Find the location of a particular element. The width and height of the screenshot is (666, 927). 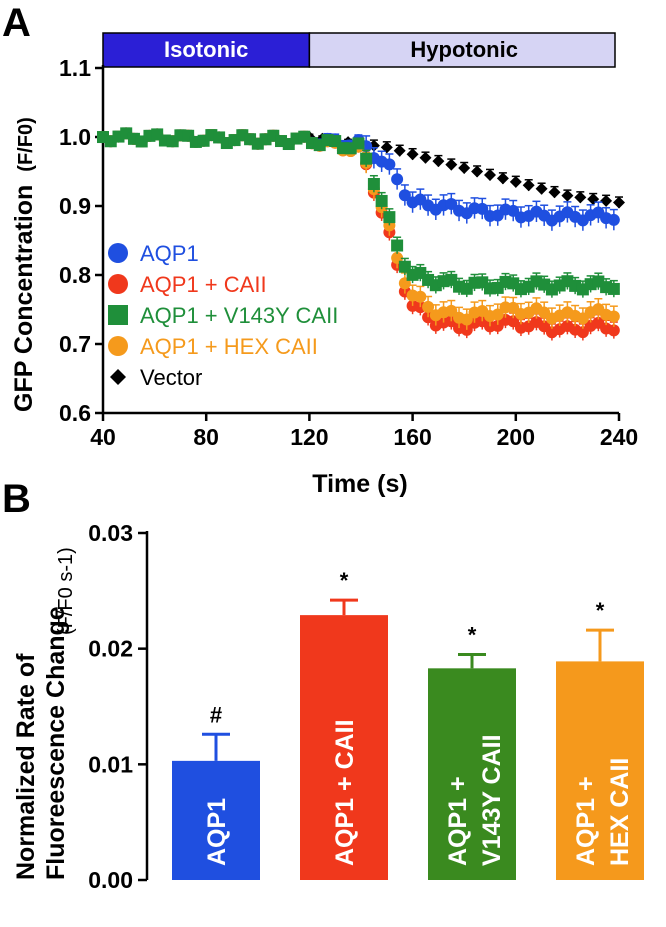

bar-label-line: HEX CAII is located at coordinates (620, 812).